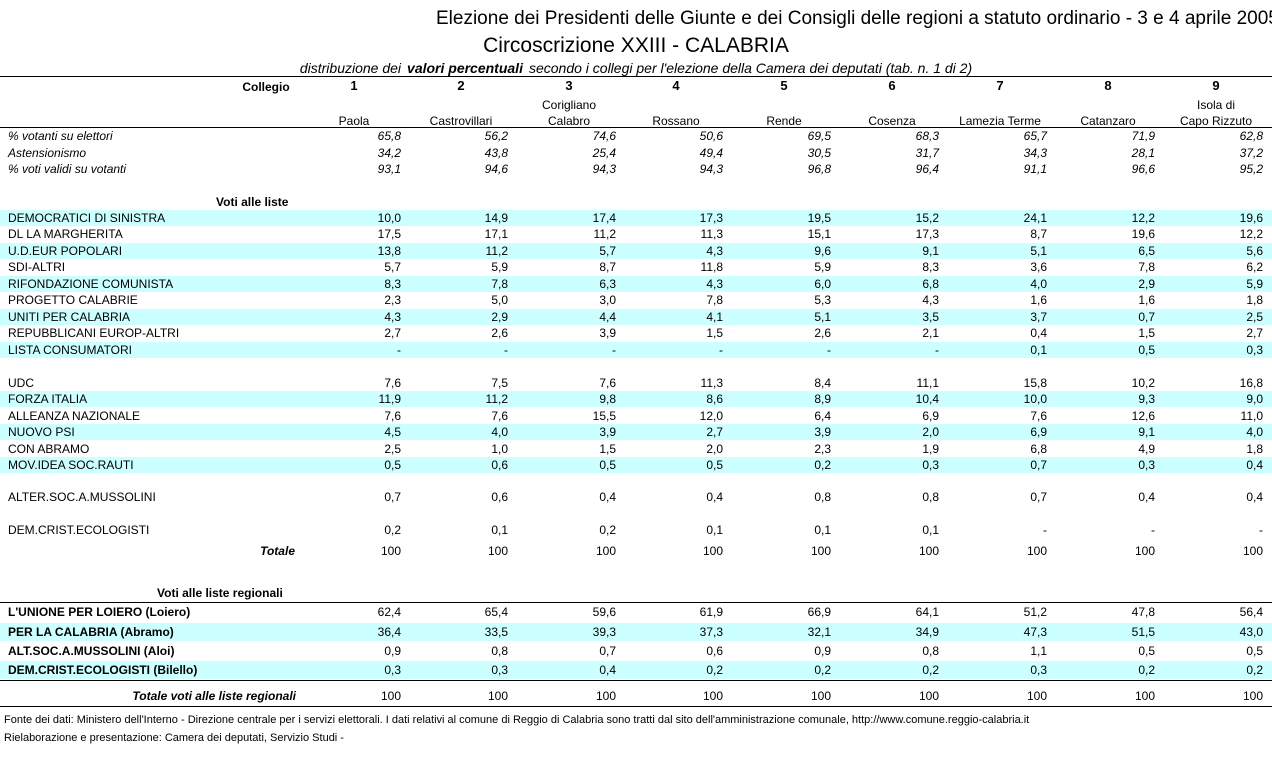 The width and height of the screenshot is (1272, 762). What do you see at coordinates (1251, 632) in the screenshot?
I see `cell: 43,0` at bounding box center [1251, 632].